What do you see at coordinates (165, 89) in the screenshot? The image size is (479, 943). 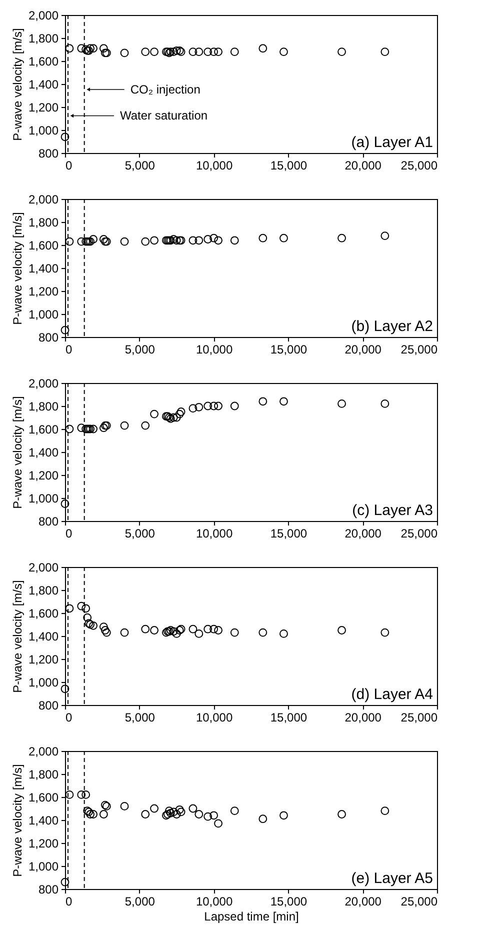 I see `ref-line-label: CO₂ injection` at bounding box center [165, 89].